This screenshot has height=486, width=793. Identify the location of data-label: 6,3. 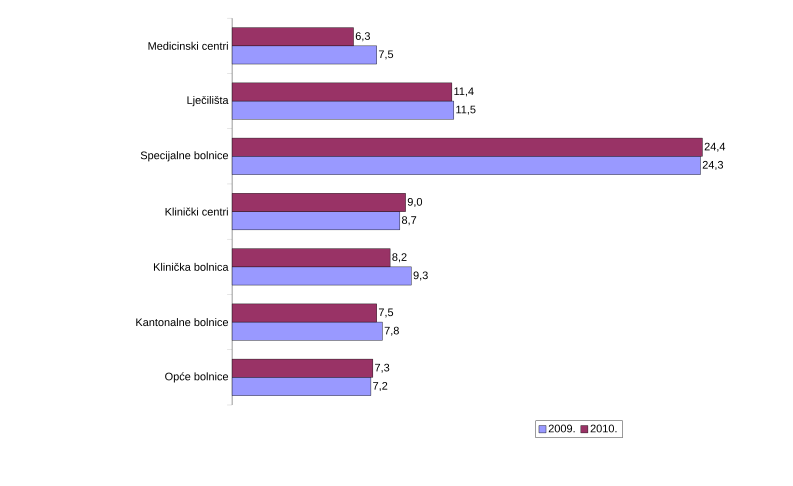
(363, 37).